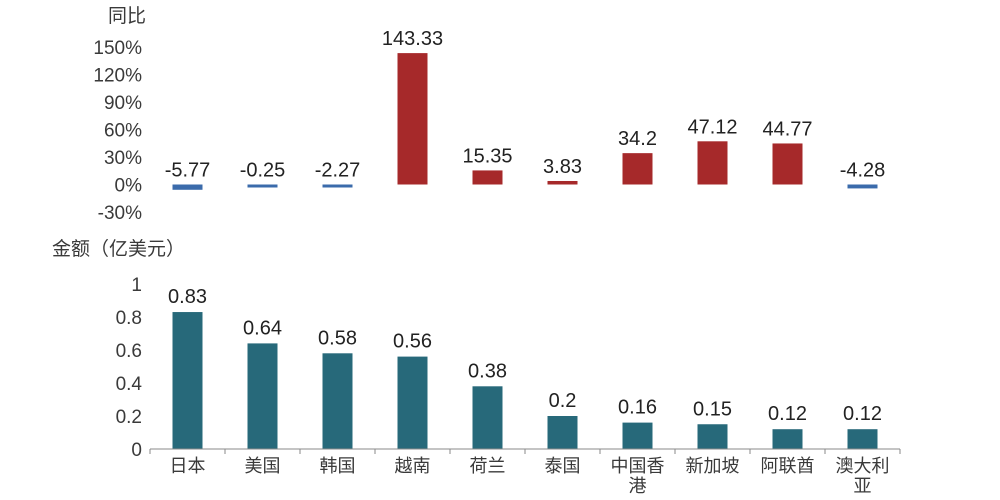  What do you see at coordinates (863, 171) in the screenshot?
I see `yoy-data-label: -4.28` at bounding box center [863, 171].